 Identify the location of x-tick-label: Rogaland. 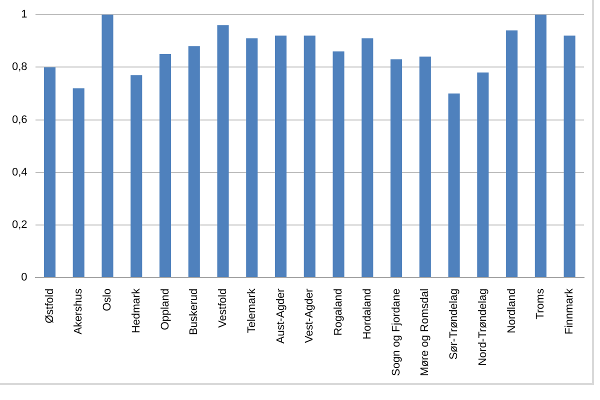
(338, 312).